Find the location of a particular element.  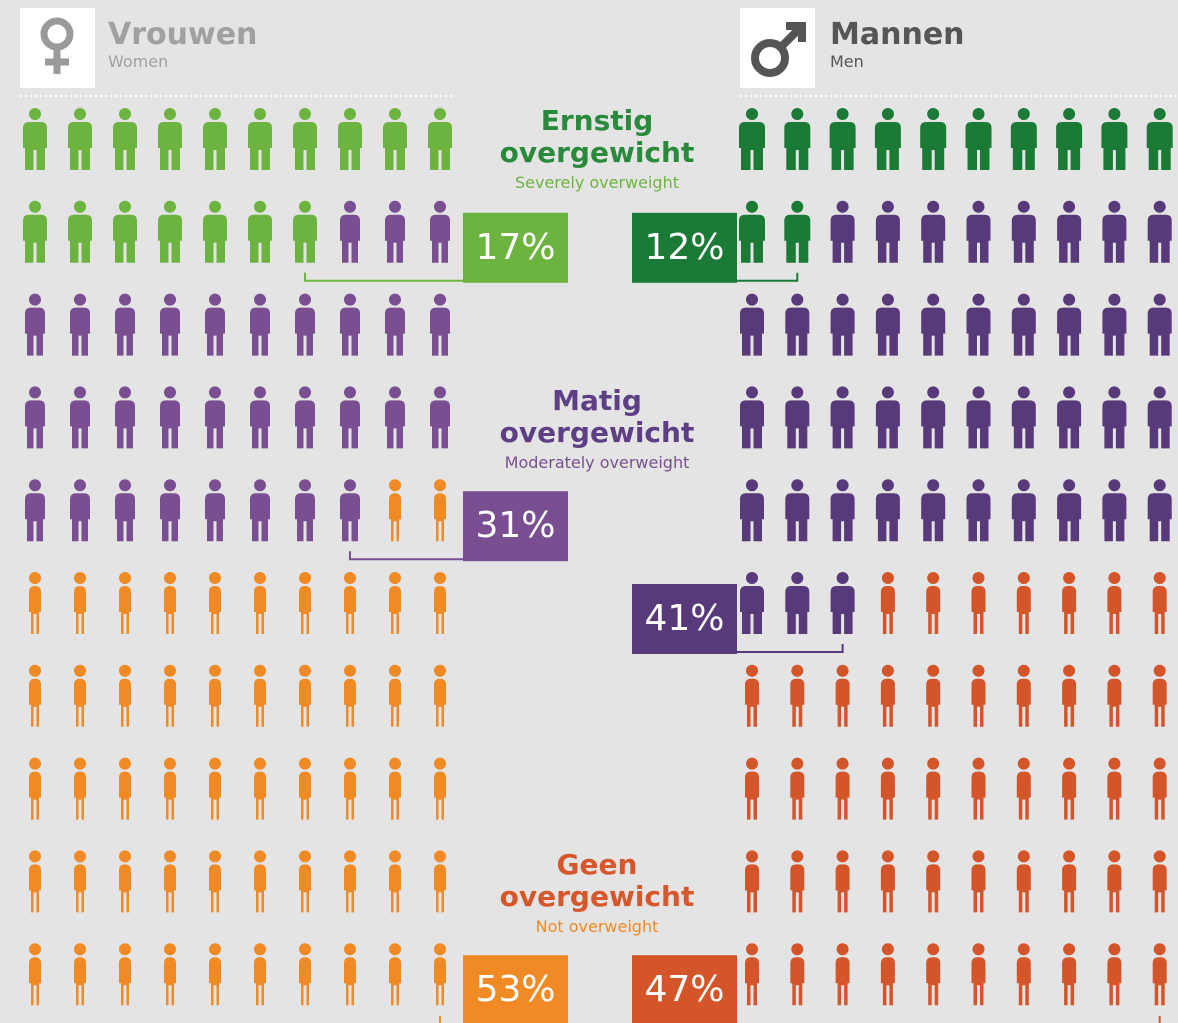

bracket is located at coordinates (768, 277).